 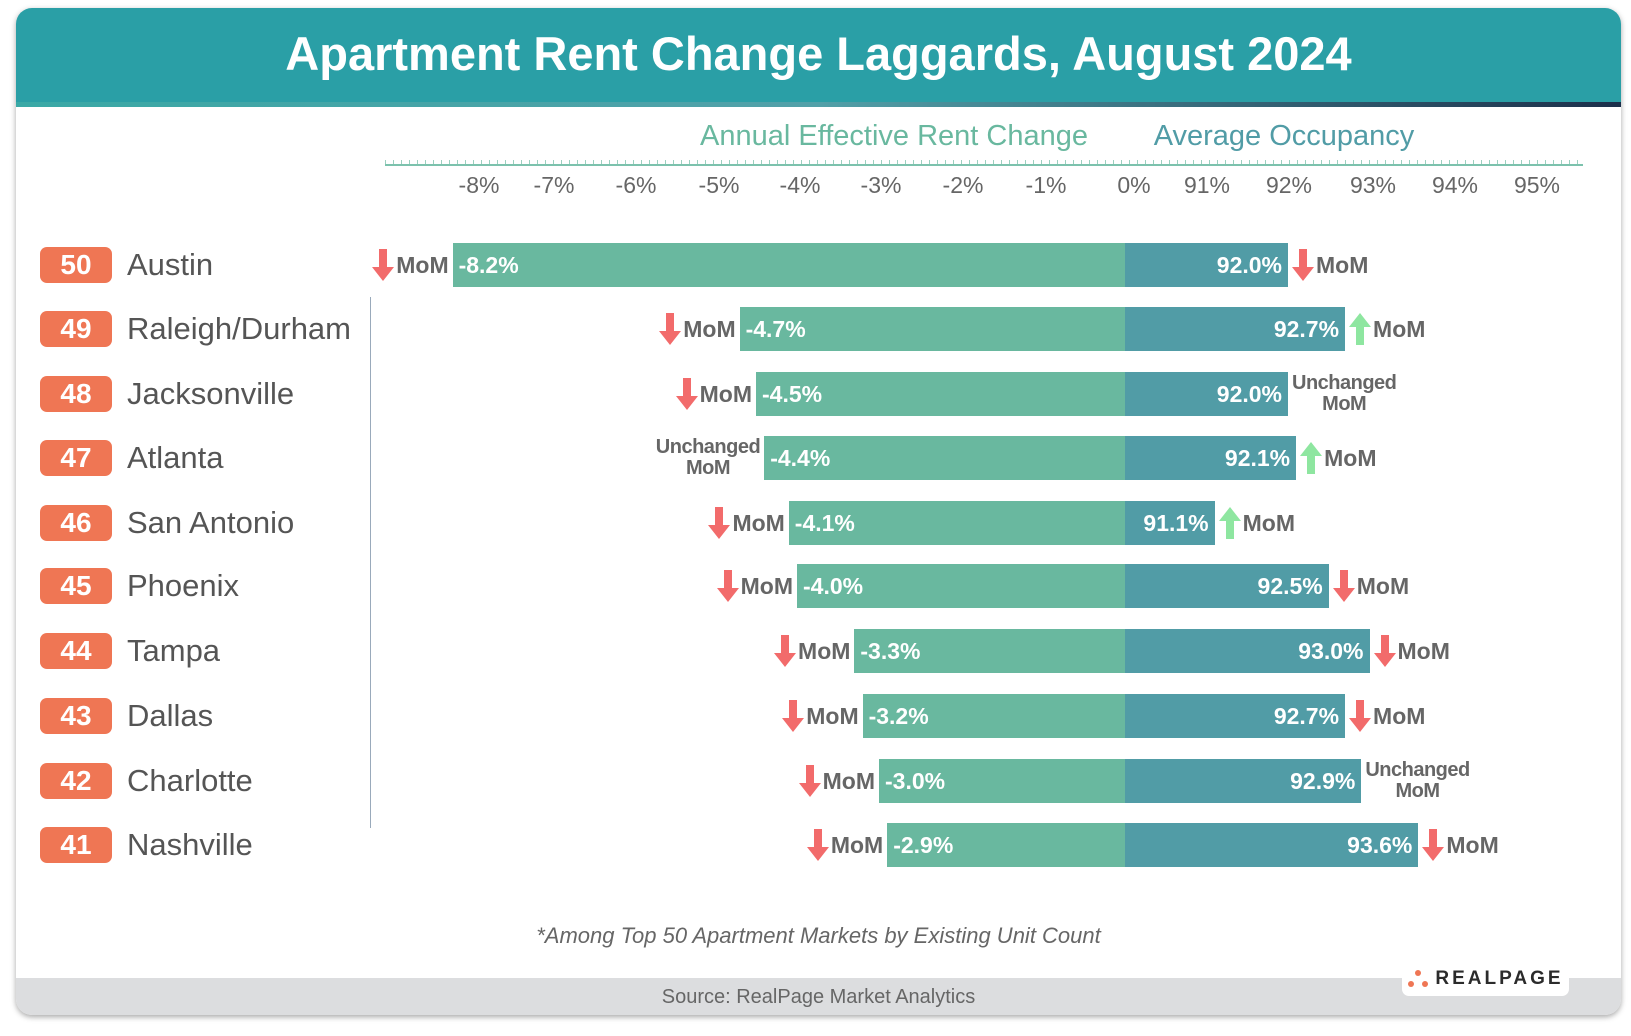 I want to click on realpage-logo: REALPAGE, so click(x=1485, y=978).